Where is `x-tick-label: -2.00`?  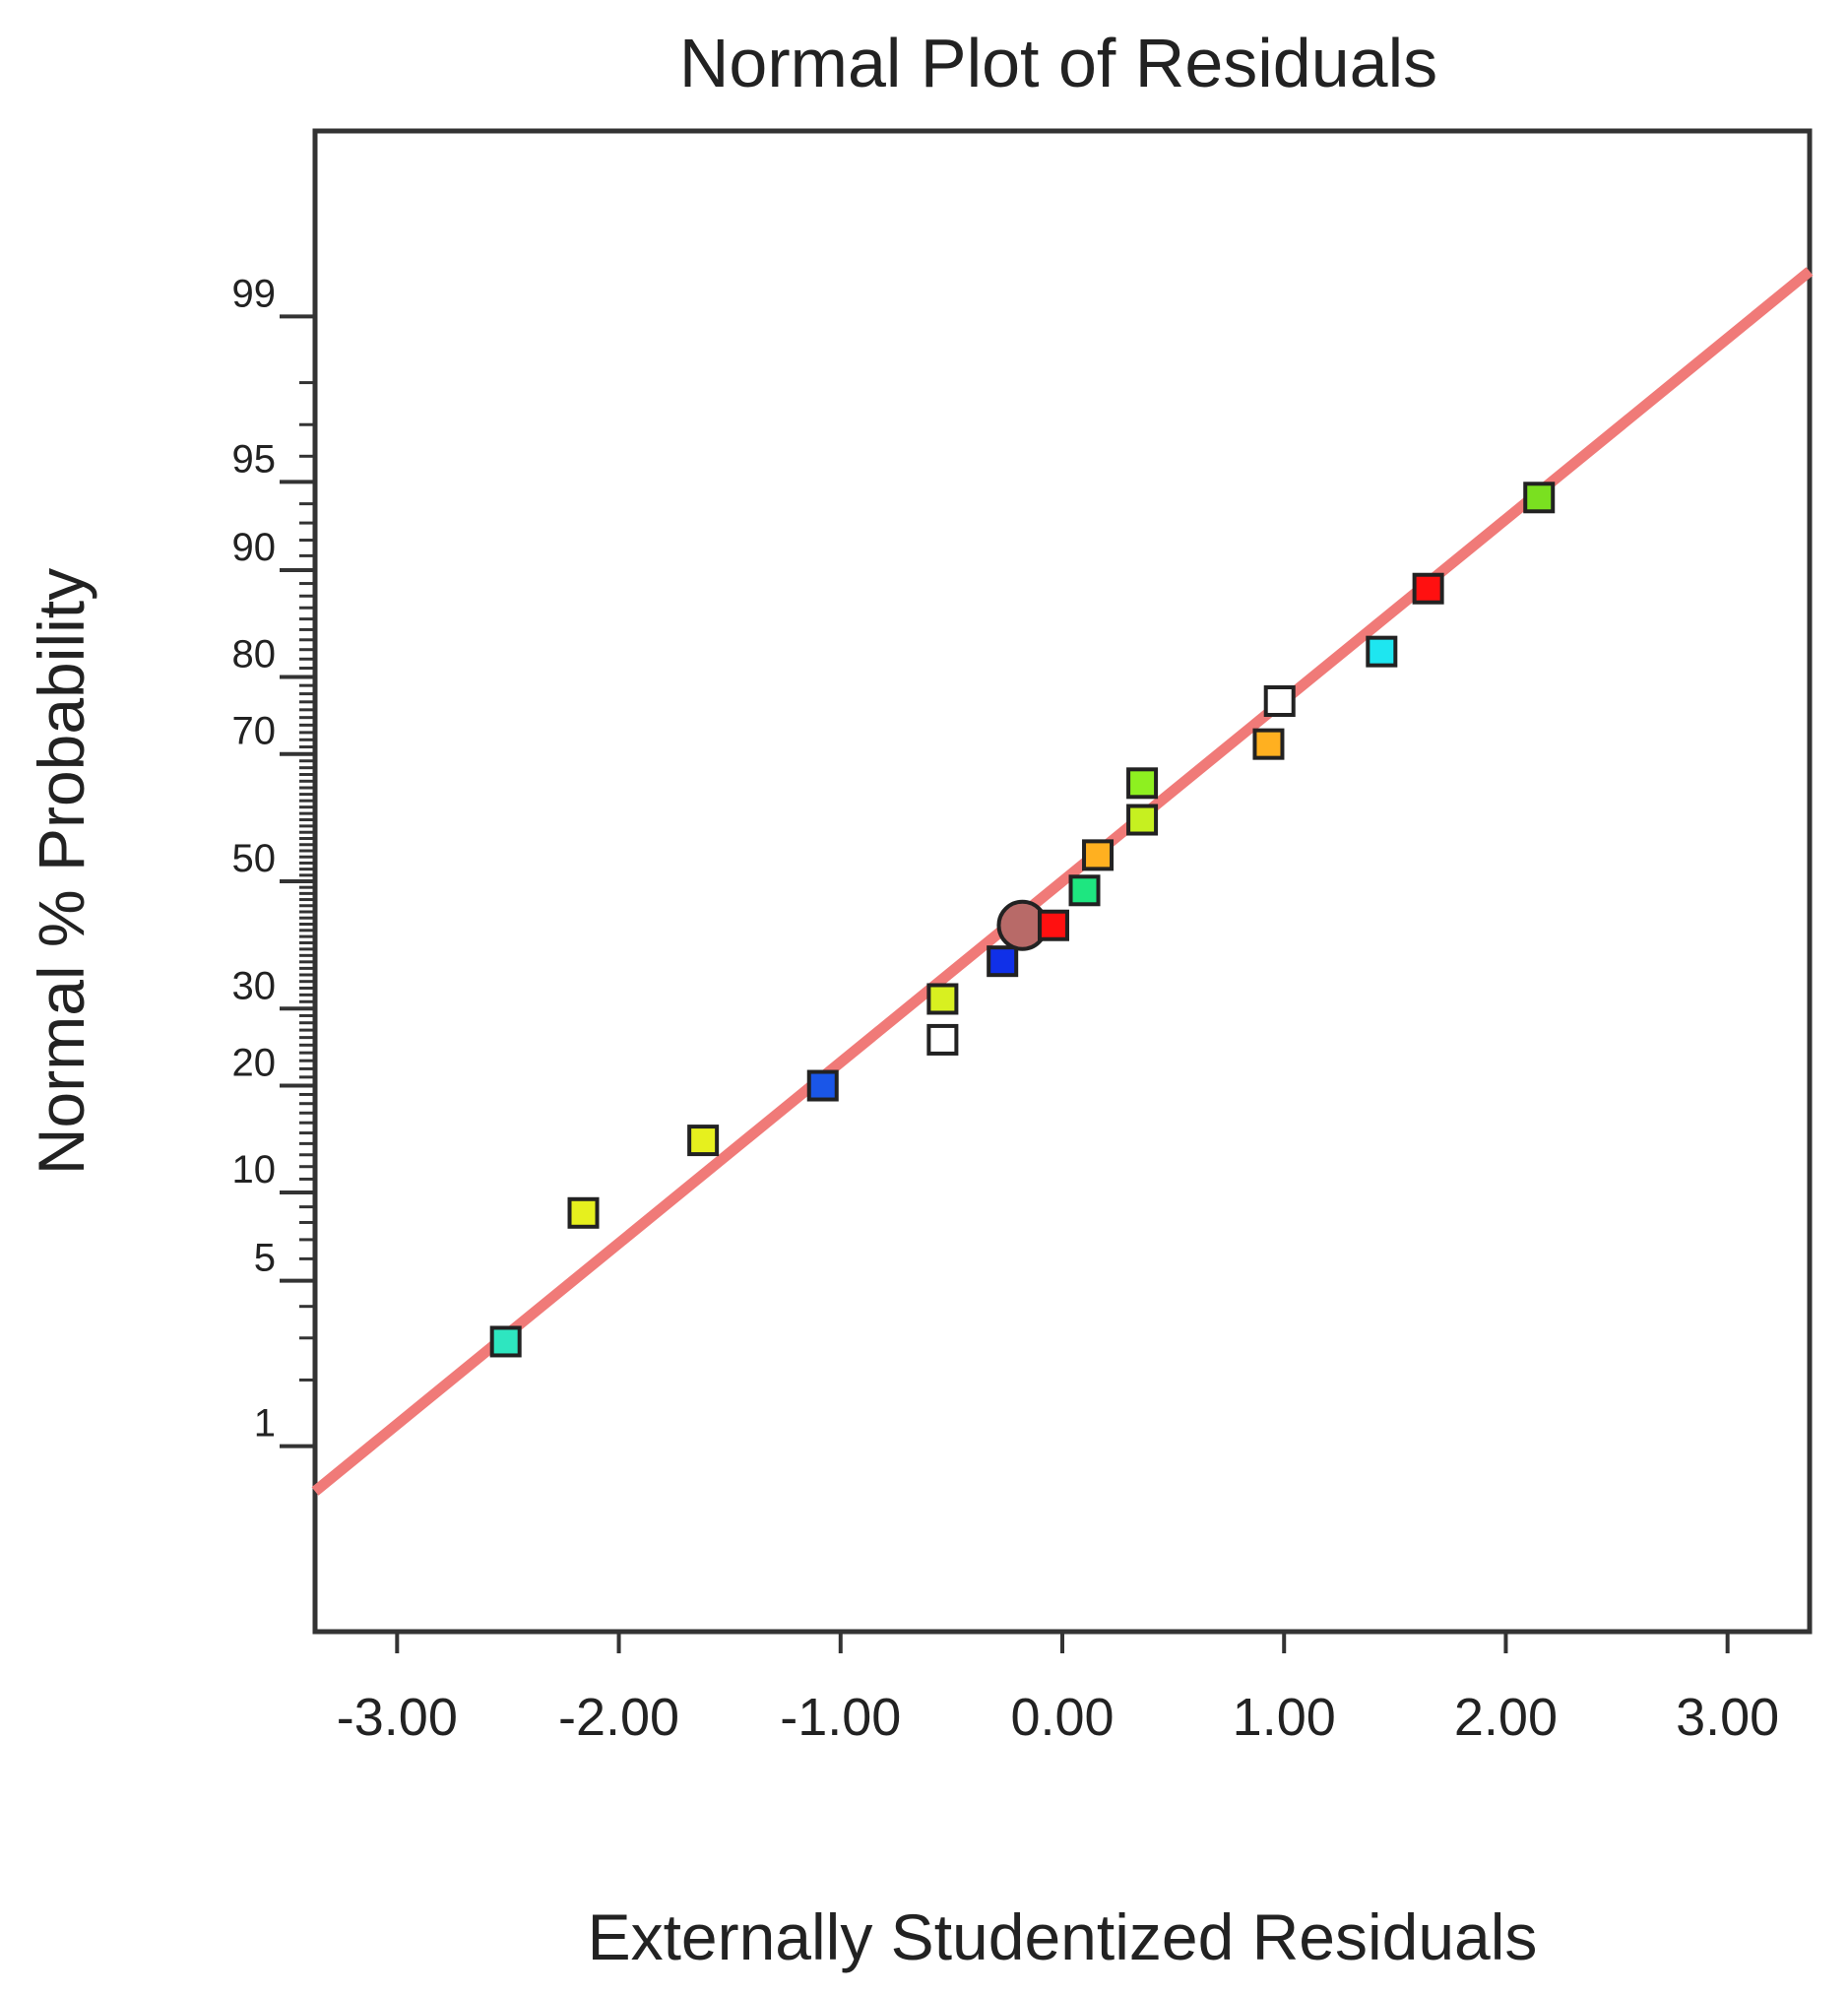 x-tick-label: -2.00 is located at coordinates (618, 1717).